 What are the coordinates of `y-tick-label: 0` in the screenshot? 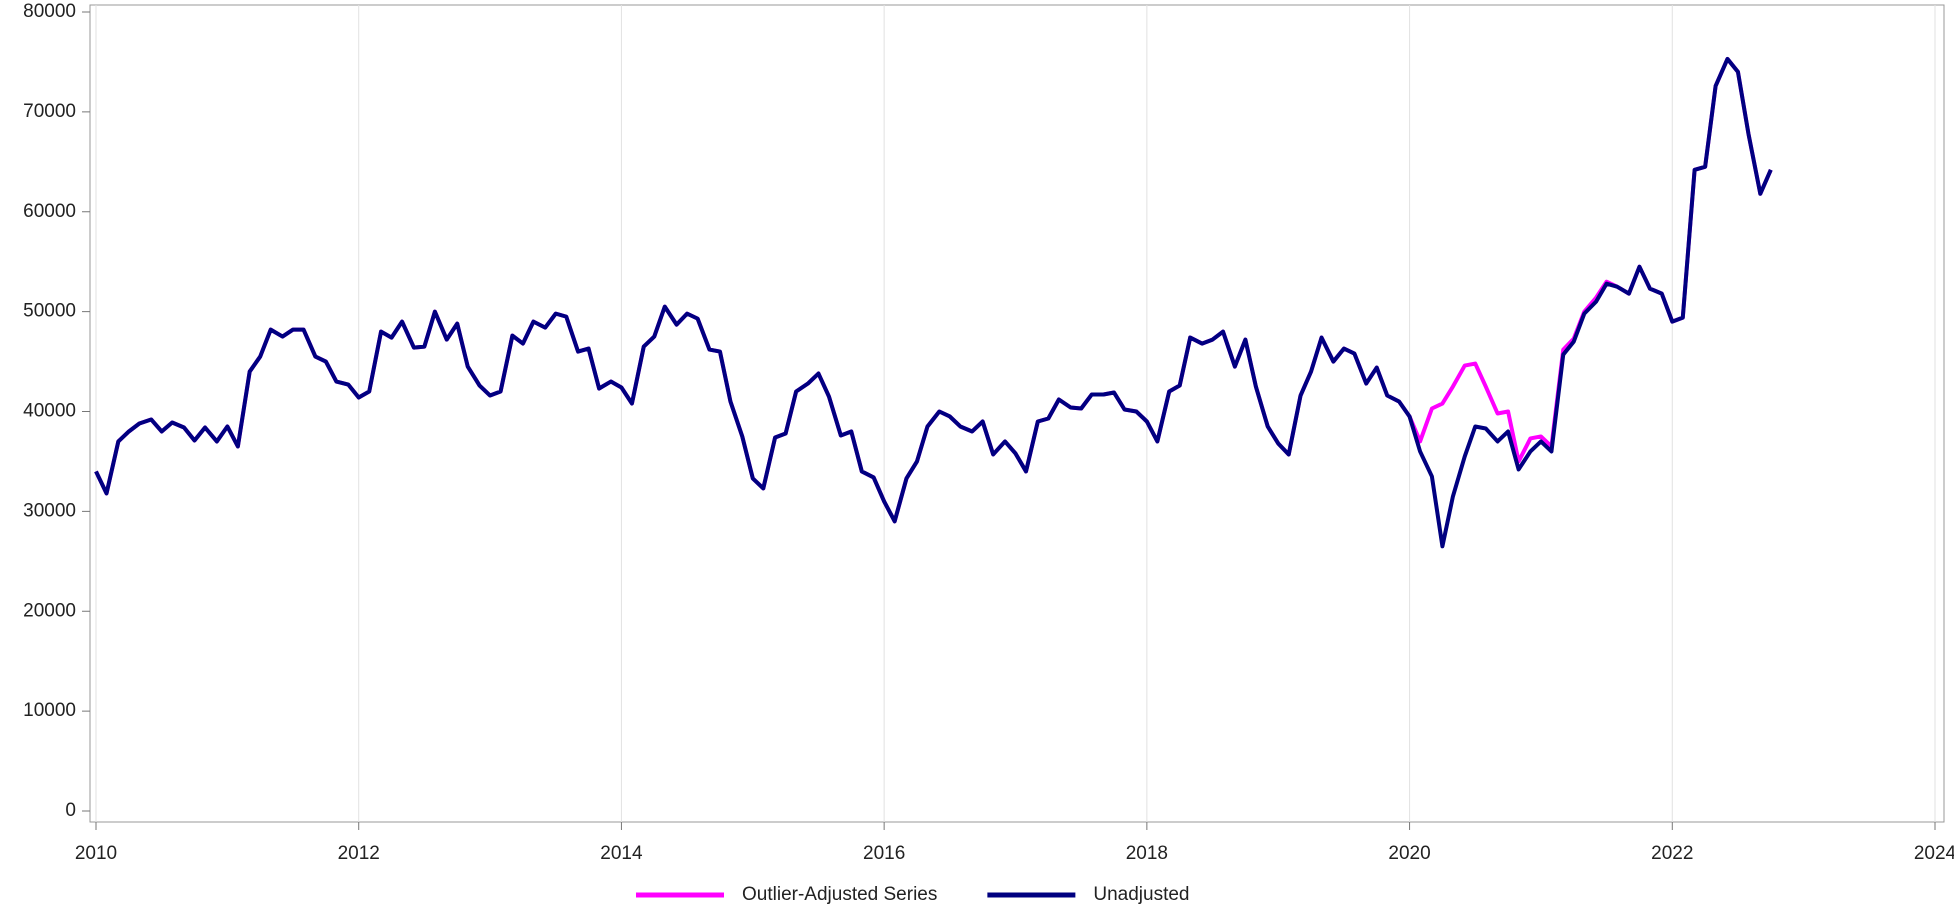 It's located at (70, 810).